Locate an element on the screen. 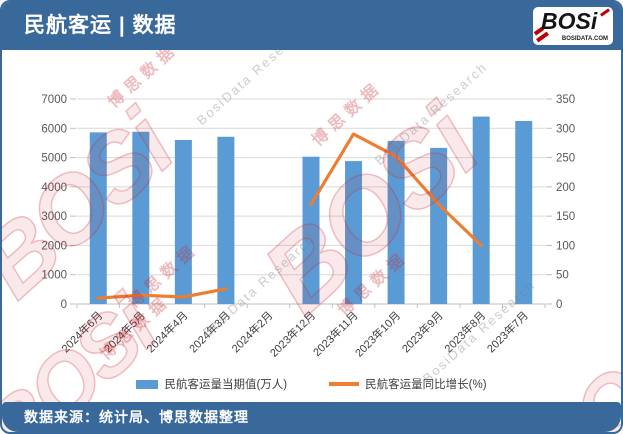 This screenshot has height=434, width=623. x-axis-label: 2024年5月 is located at coordinates (124, 331).